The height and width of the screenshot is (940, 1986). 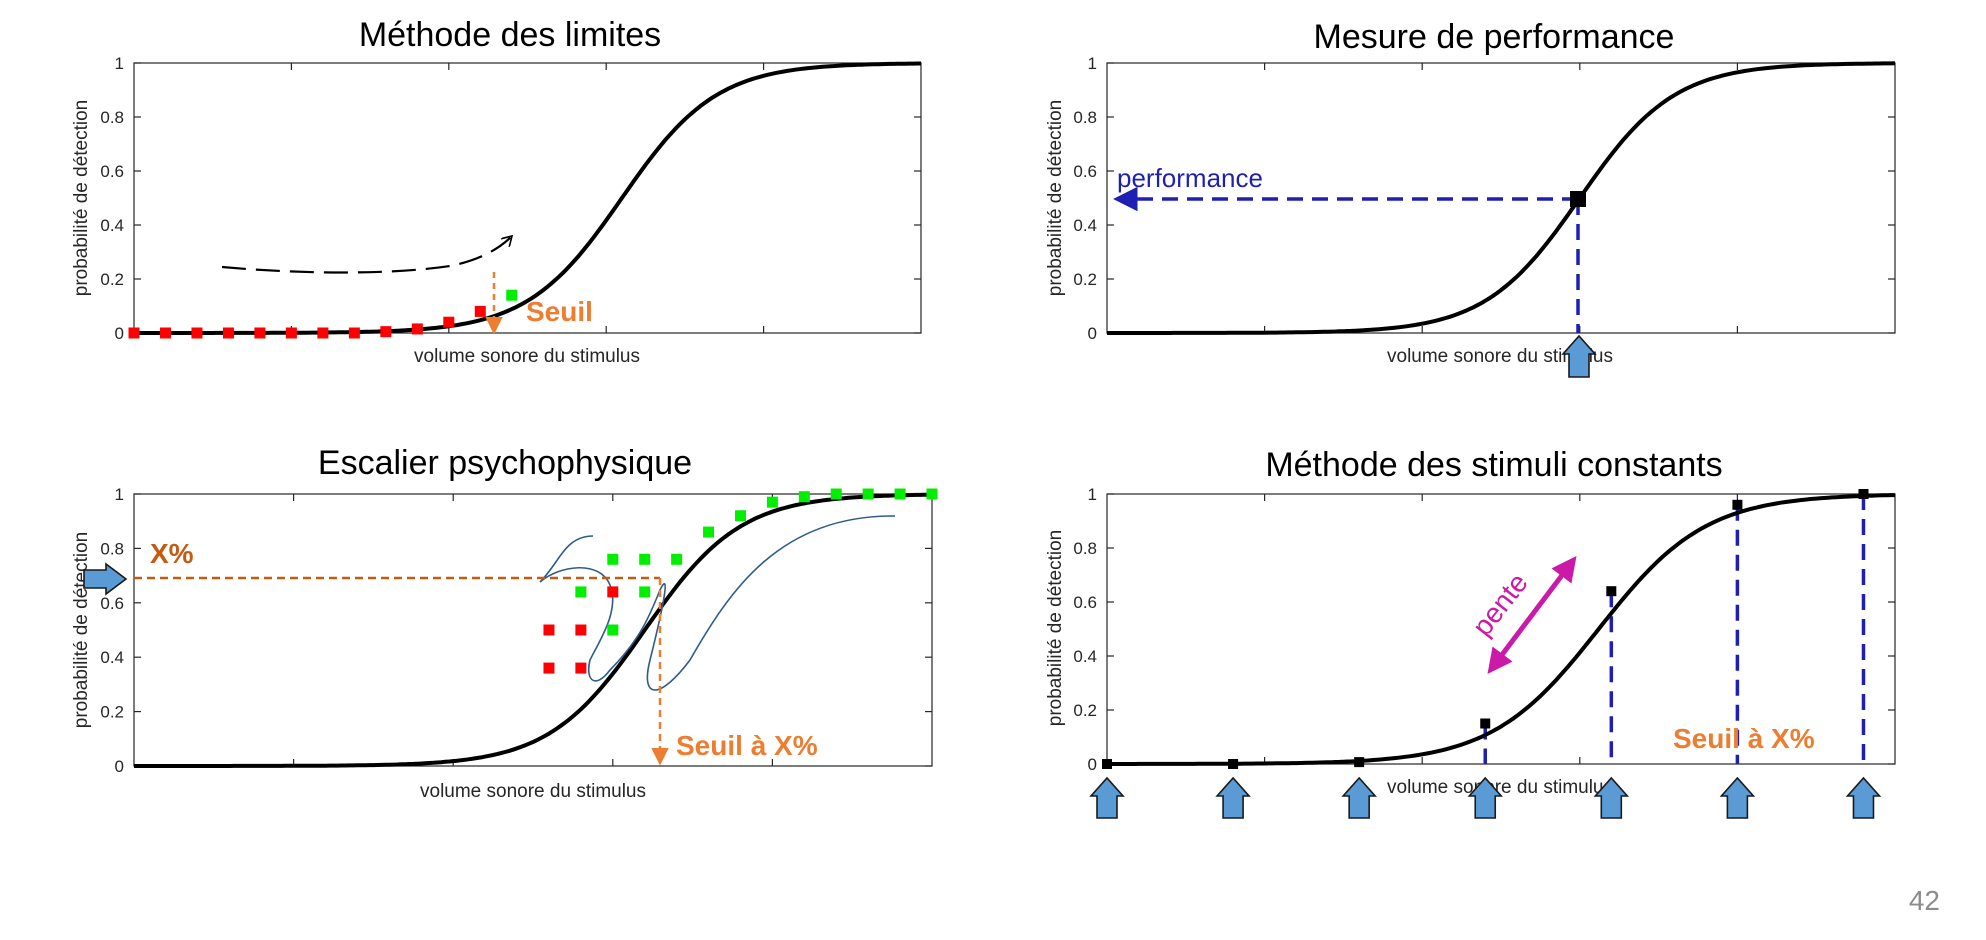 What do you see at coordinates (717, 603) in the screenshot?
I see `staircase-trajectory` at bounding box center [717, 603].